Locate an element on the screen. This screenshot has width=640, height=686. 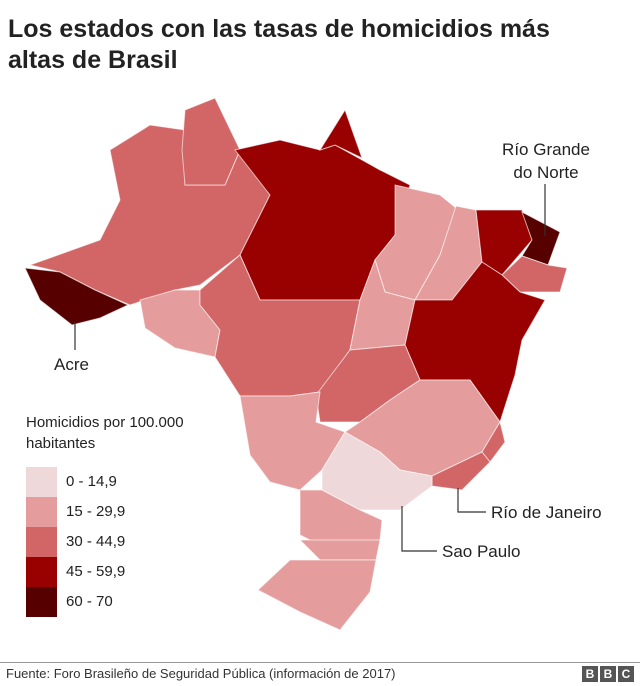
state-ac is located at coordinates (77, 296).